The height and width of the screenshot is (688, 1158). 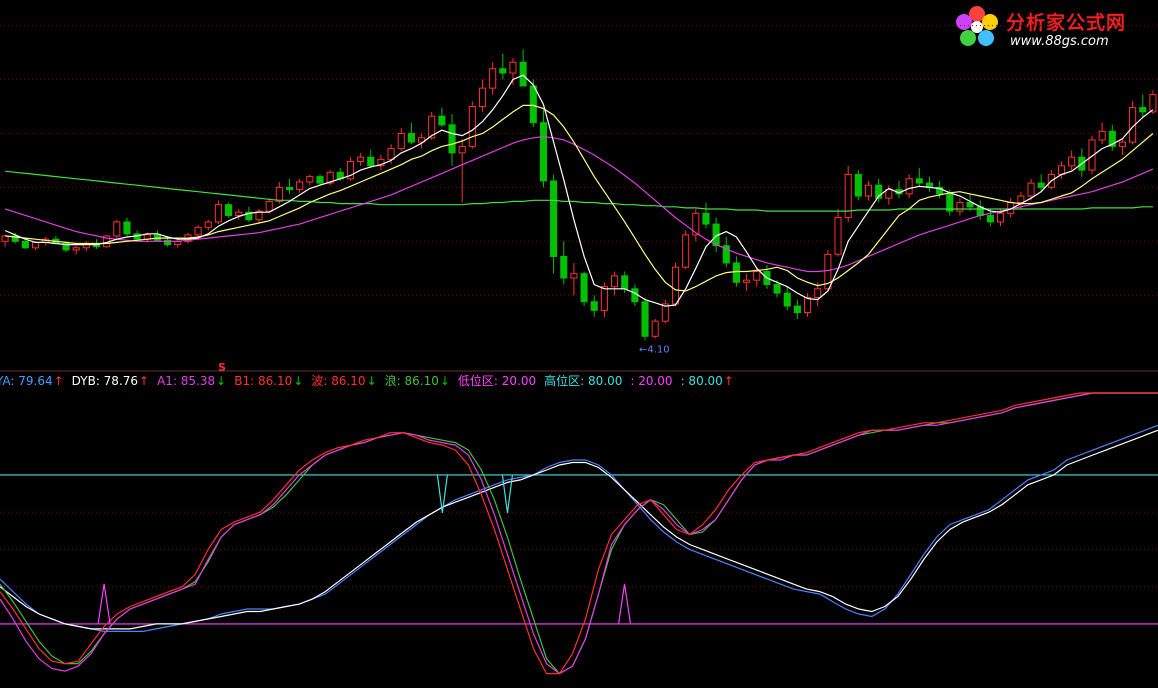 What do you see at coordinates (32, 381) in the screenshot?
I see `indicator-legend-item: YA: 79.64↑` at bounding box center [32, 381].